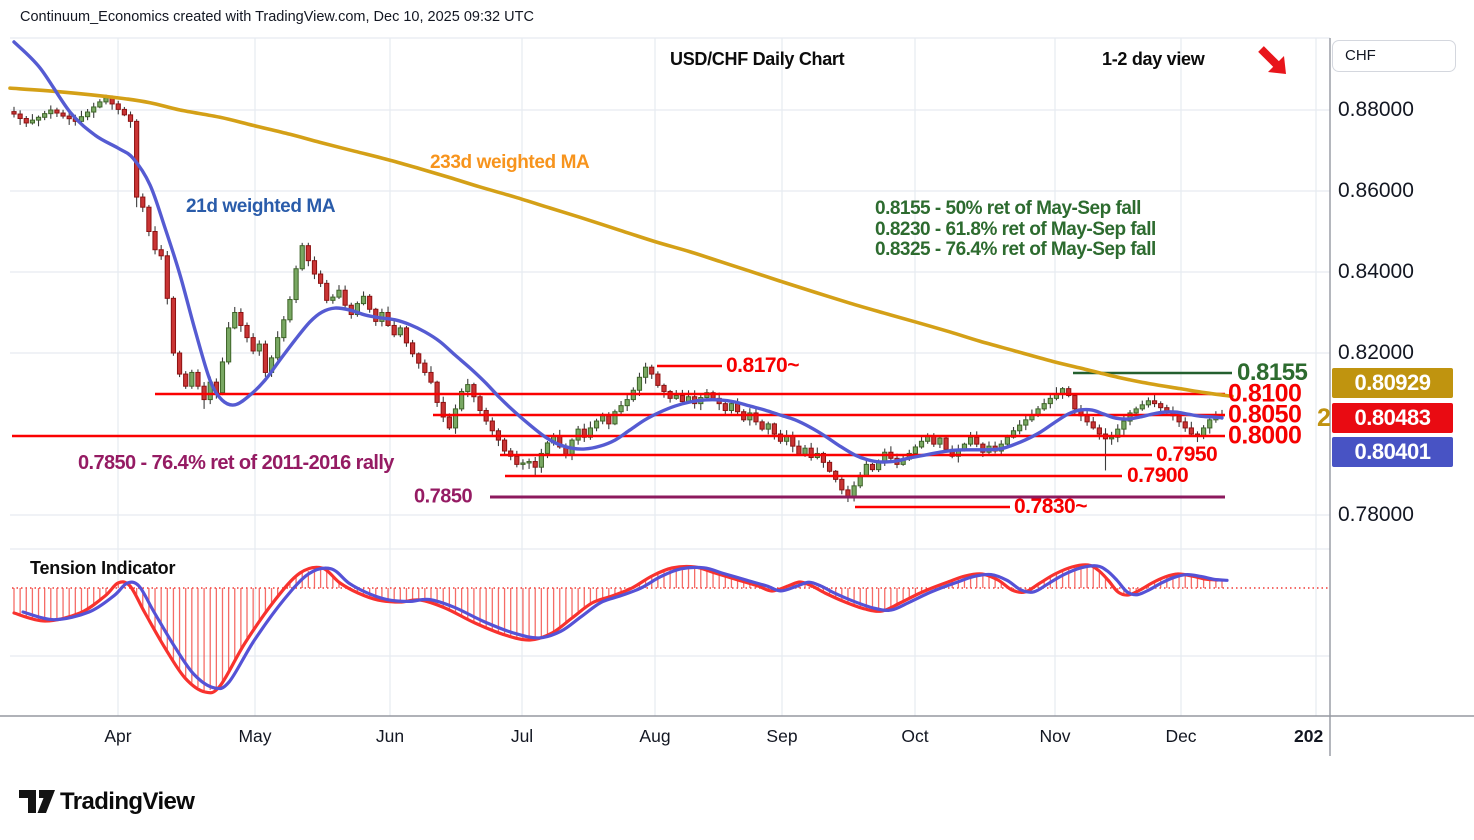  I want to click on month-label: Jun, so click(390, 736).